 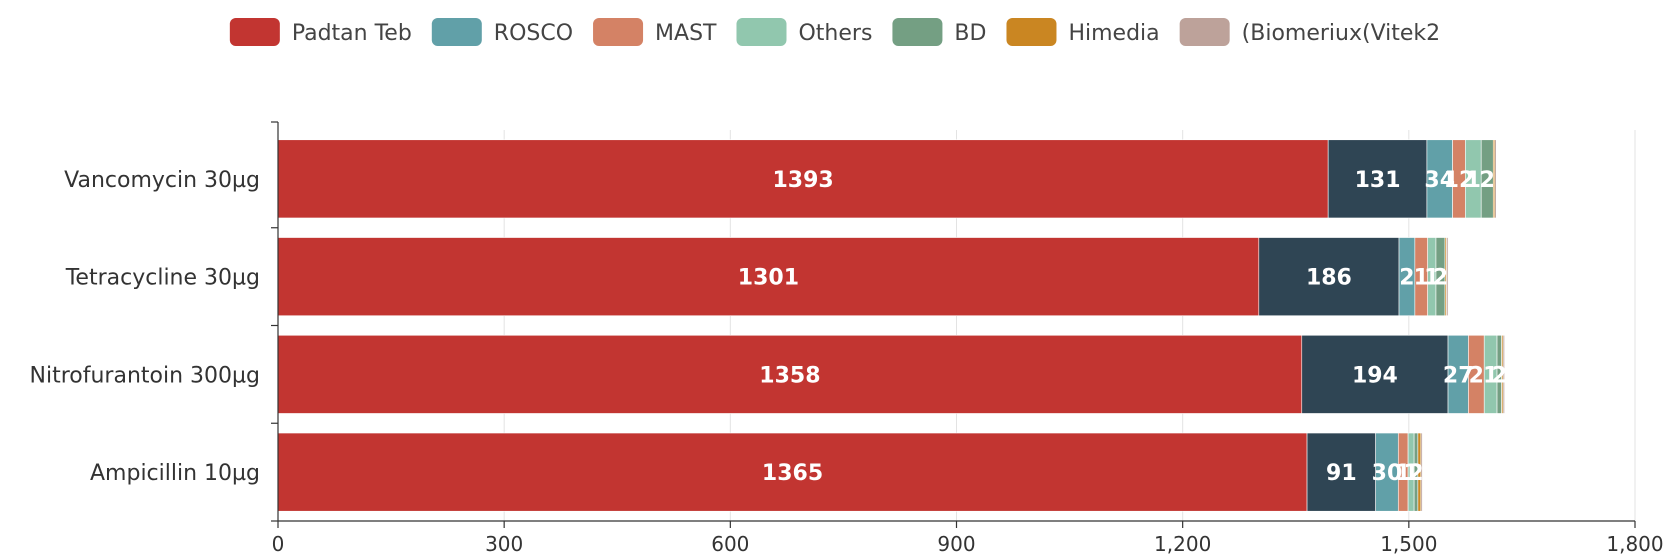 What do you see at coordinates (1406, 278) in the screenshot?
I see `data-label-tetracycline-30-g-2: 2` at bounding box center [1406, 278].